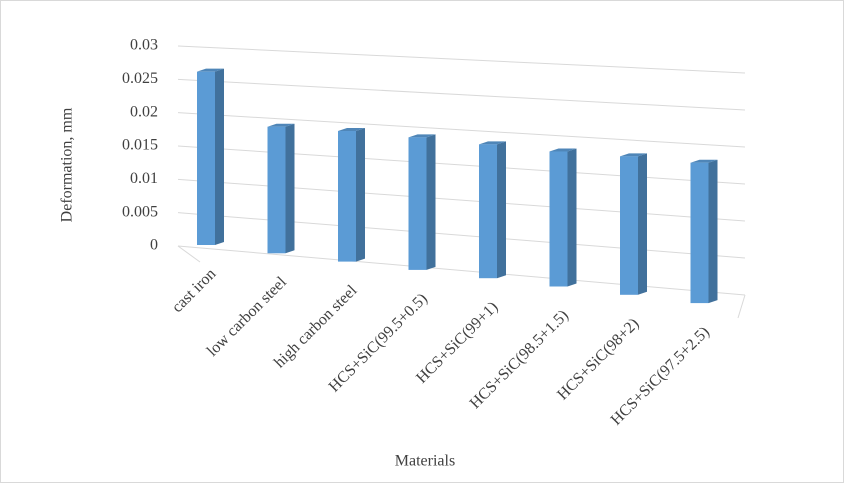 This screenshot has height=484, width=845. Describe the element at coordinates (140, 211) in the screenshot. I see `y-tick-label: 0.005` at that location.